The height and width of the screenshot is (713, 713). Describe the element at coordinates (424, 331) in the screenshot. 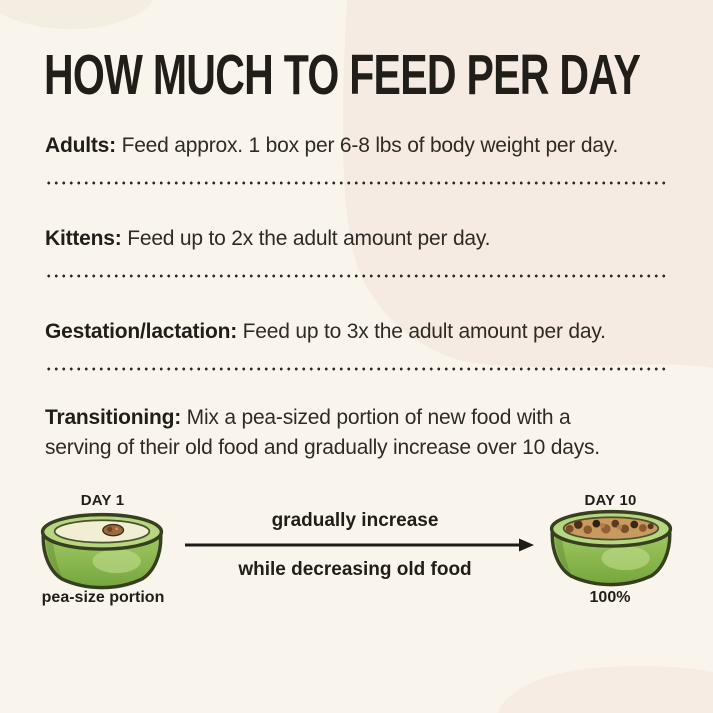

I see `section-gestation-text: Feed up to 3x the adult amount per day.` at that location.